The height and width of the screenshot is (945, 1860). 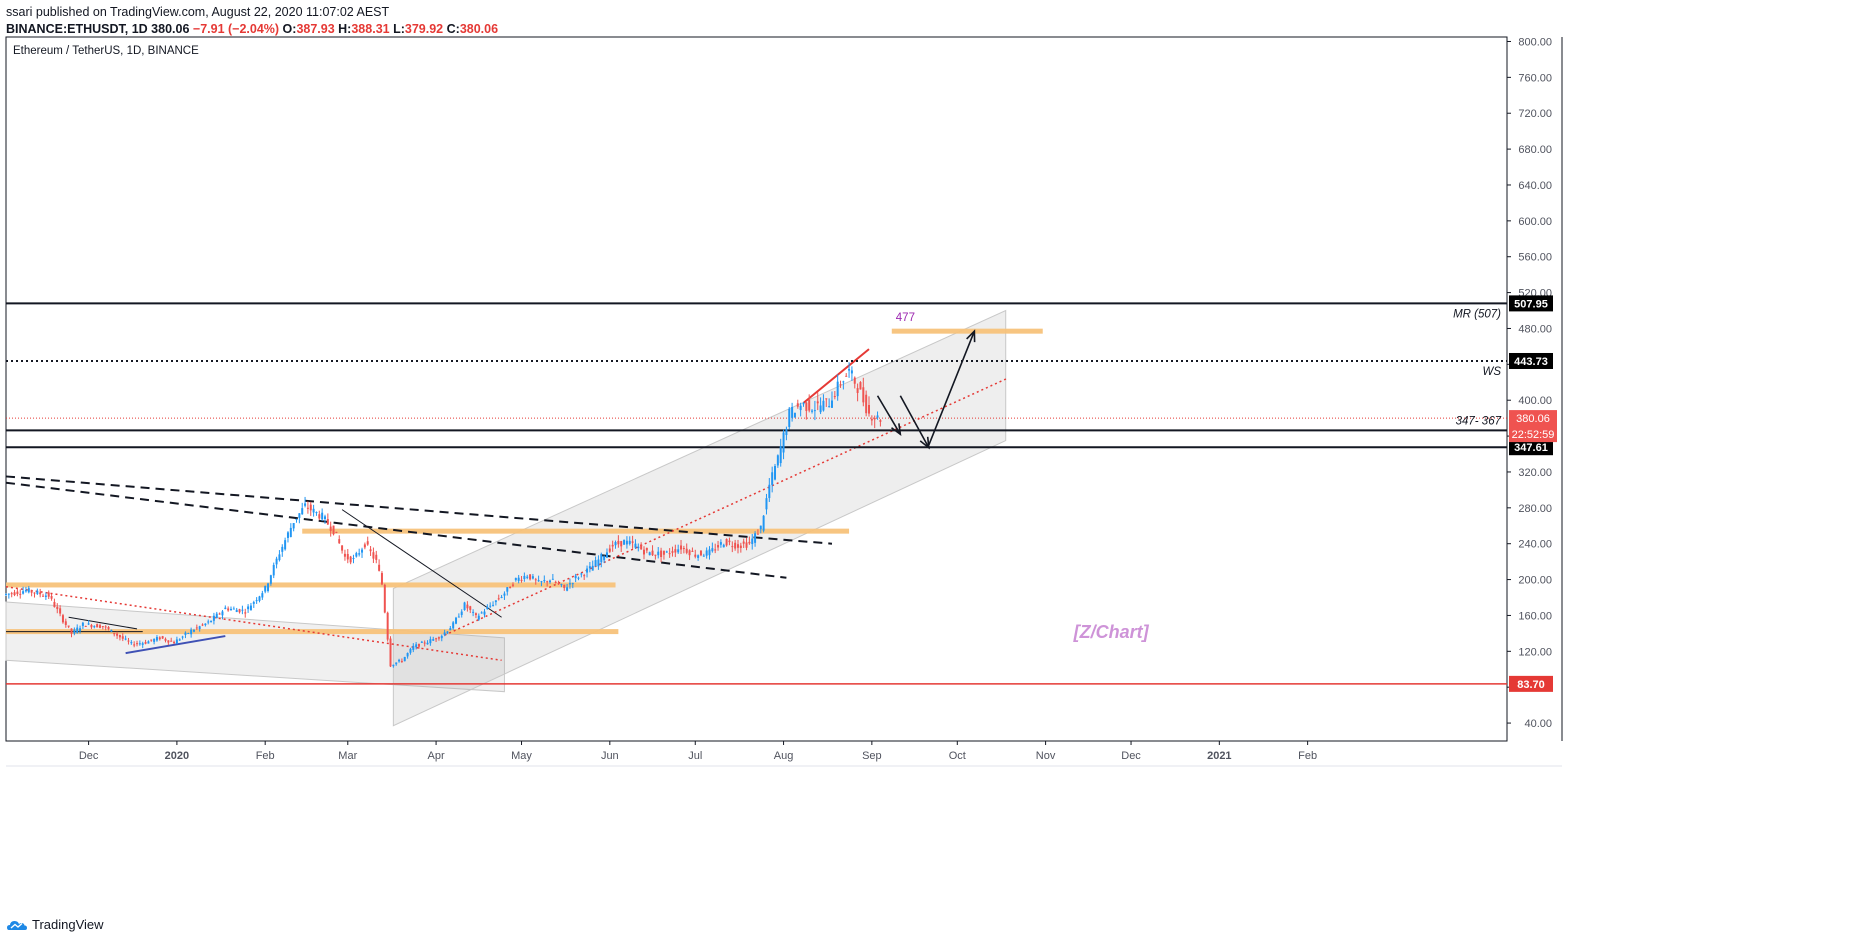 I want to click on level-price-label: 347.61, so click(x=1531, y=448).